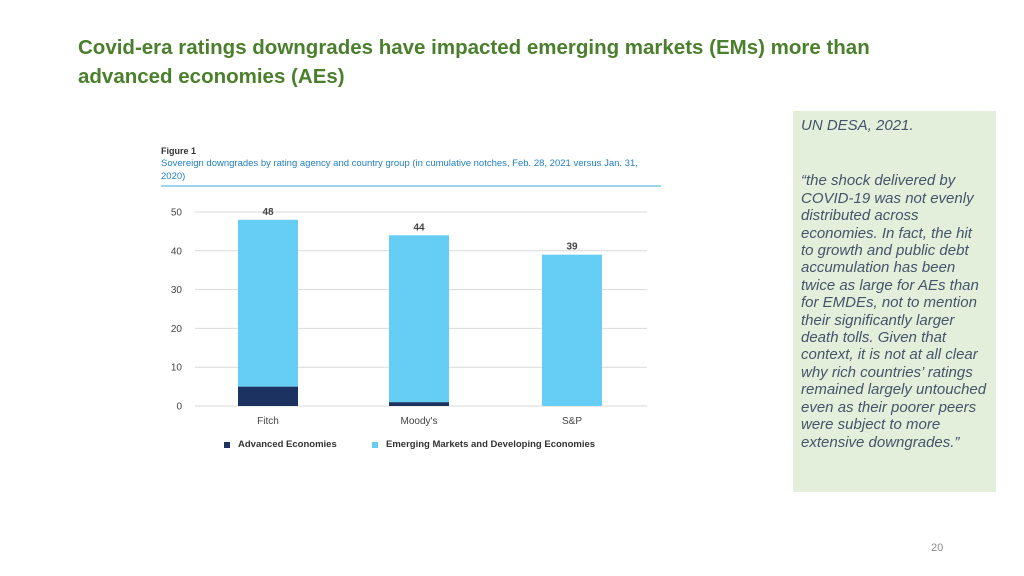  I want to click on legend-label-advanced: Advanced Economies, so click(287, 444).